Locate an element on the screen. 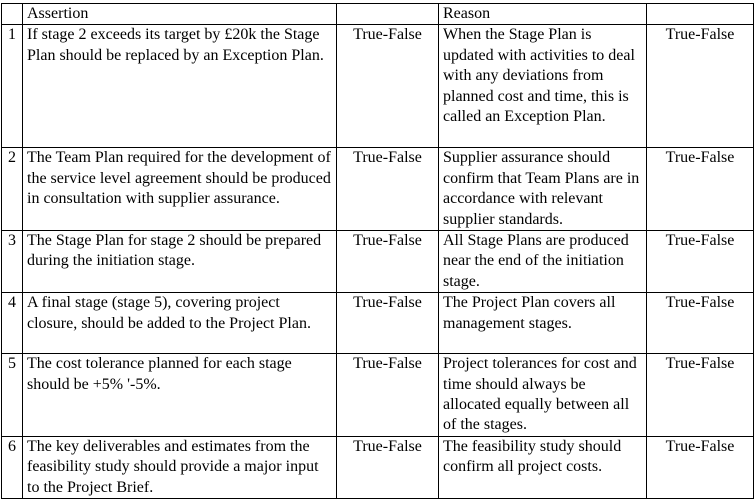 The height and width of the screenshot is (499, 756). header-row: Assertion Reason is located at coordinates (377, 14).